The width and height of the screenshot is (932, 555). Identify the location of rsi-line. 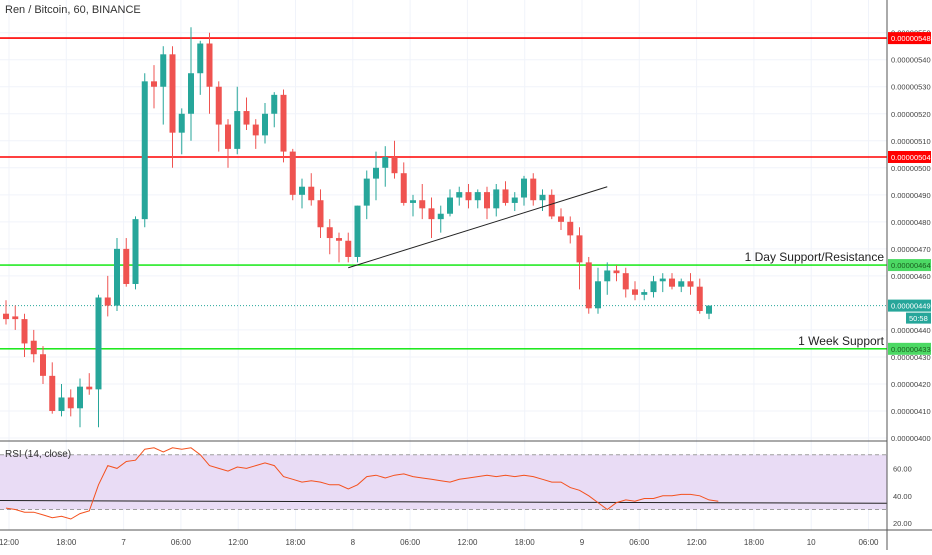
(362, 483).